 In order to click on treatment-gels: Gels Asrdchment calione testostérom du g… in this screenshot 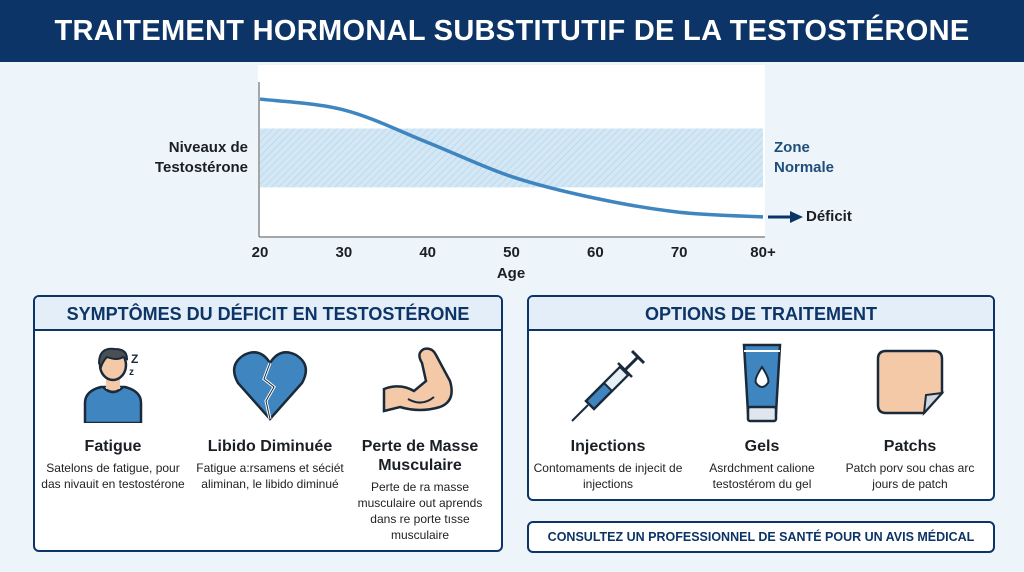, I will do `click(762, 416)`.